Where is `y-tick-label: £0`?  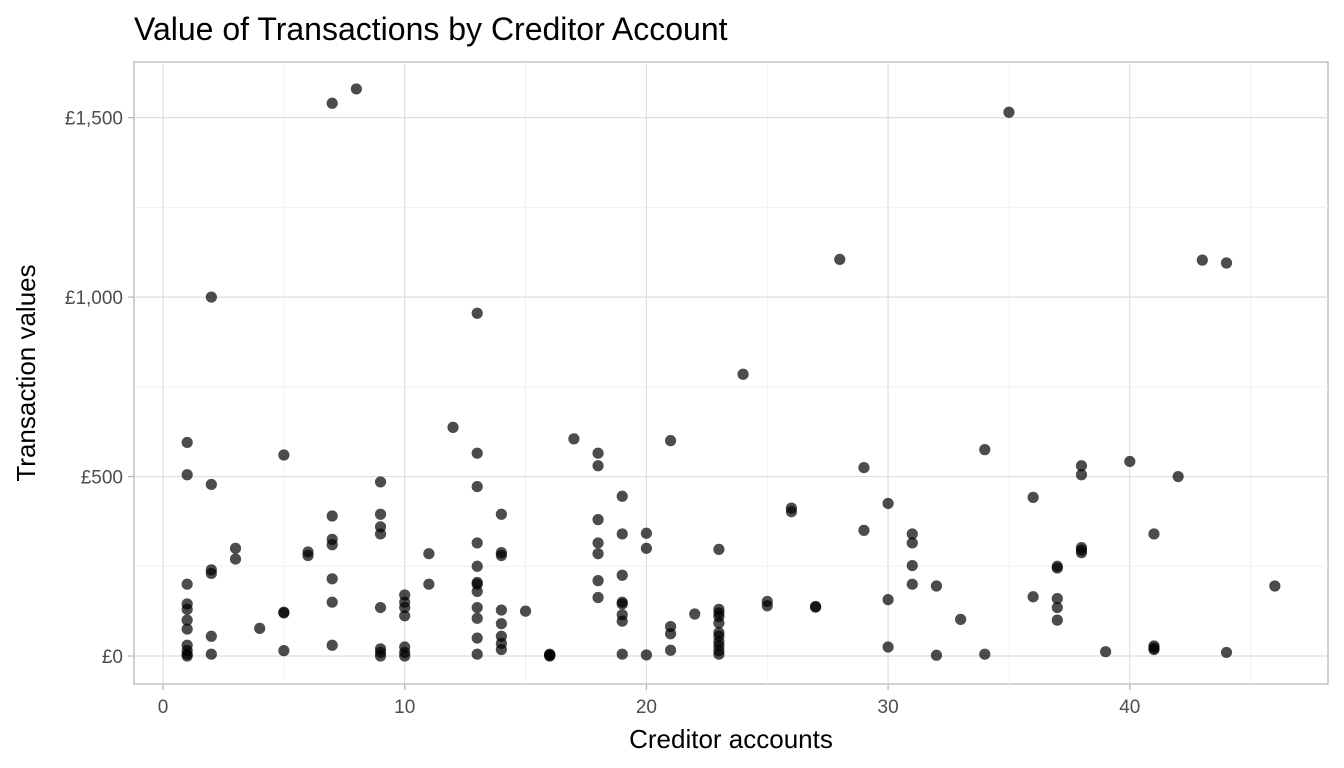 y-tick-label: £0 is located at coordinates (112, 657).